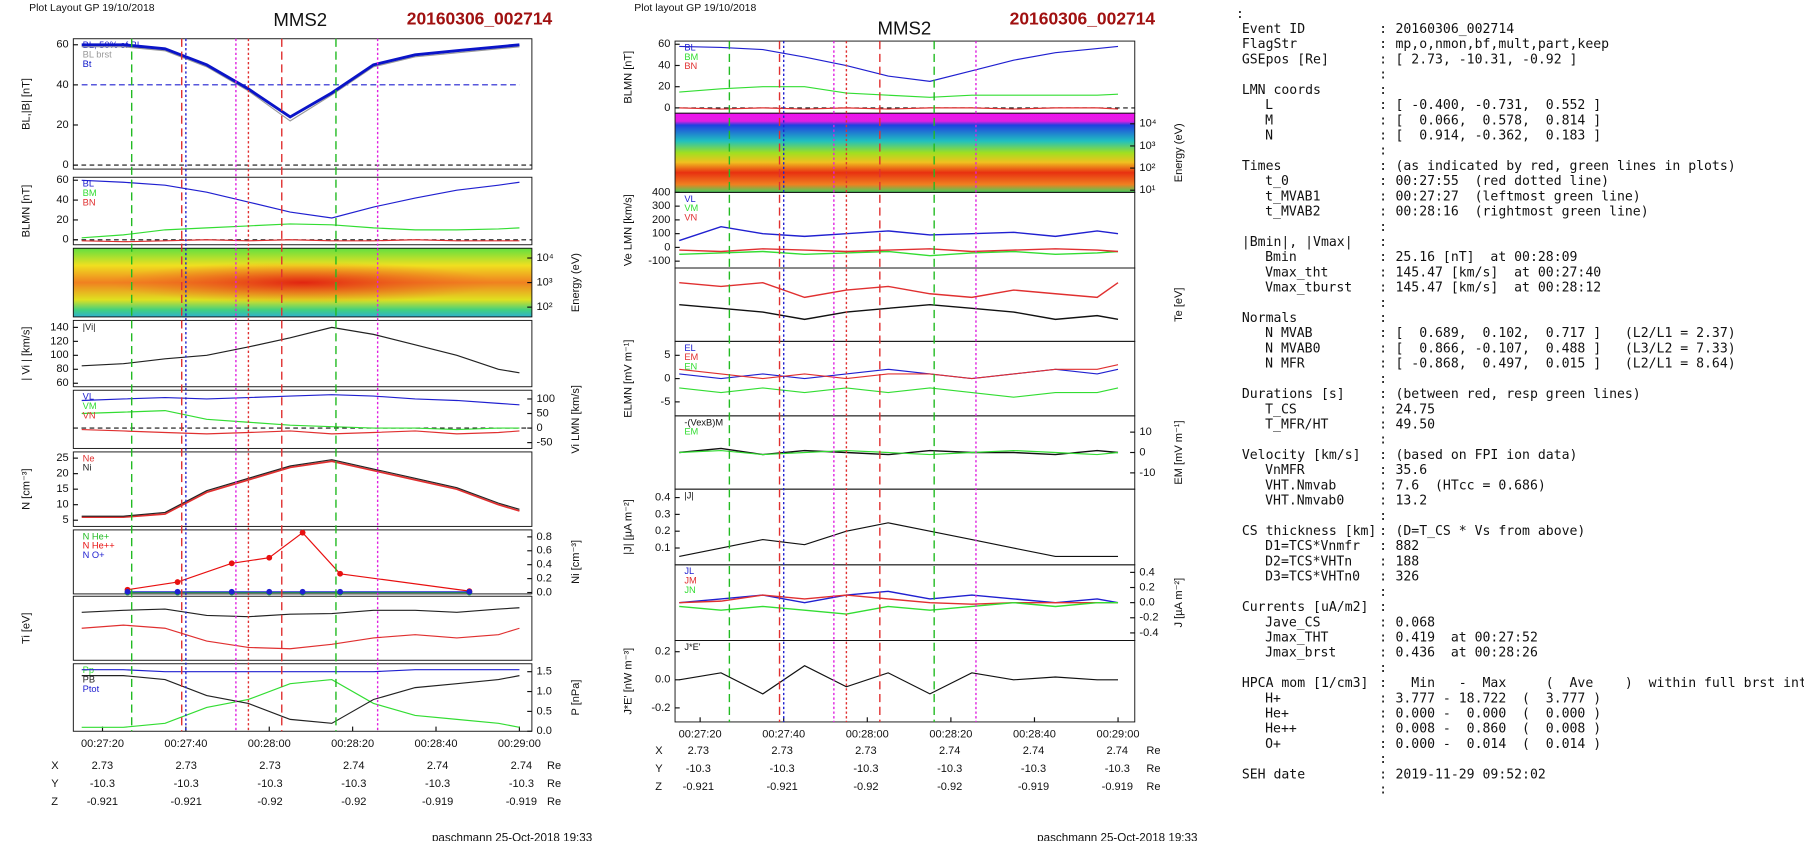  What do you see at coordinates (543, 413) in the screenshot?
I see `y-tick-label: 50` at bounding box center [543, 413].